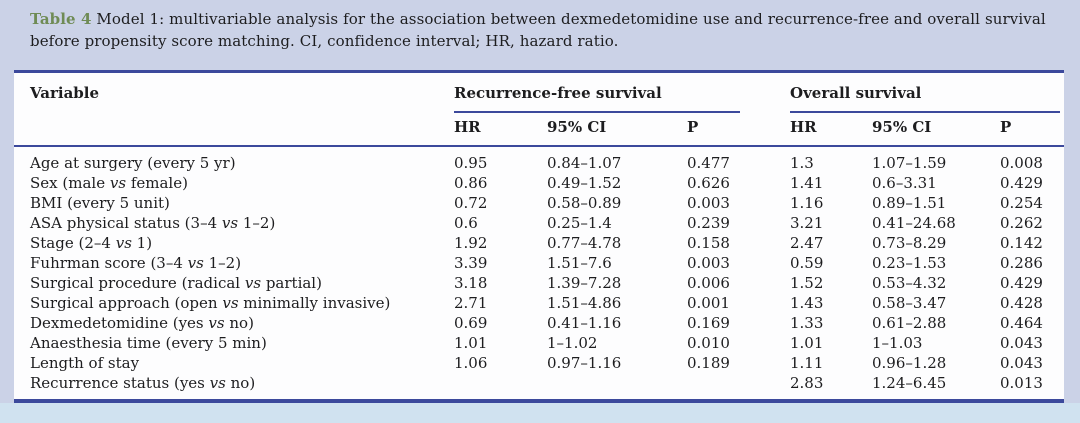  Describe the element at coordinates (584, 183) in the screenshot. I see `value-cell: 0.49–1.52` at that location.